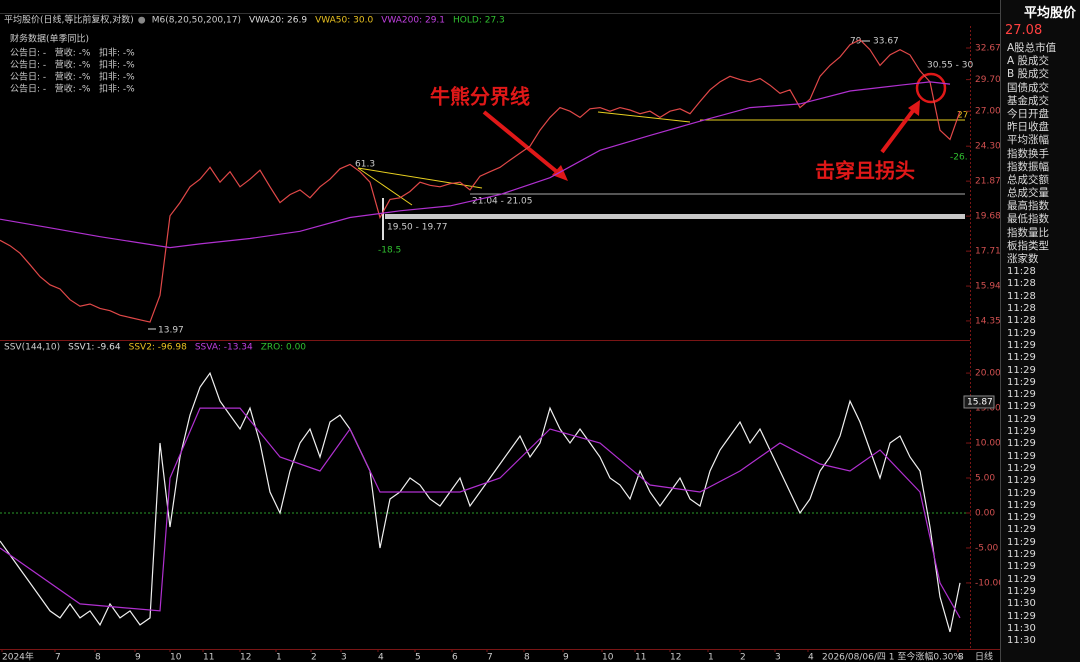 Image resolution: width=1080 pixels, height=662 pixels. I want to click on side-price: 27.08, so click(1024, 30).